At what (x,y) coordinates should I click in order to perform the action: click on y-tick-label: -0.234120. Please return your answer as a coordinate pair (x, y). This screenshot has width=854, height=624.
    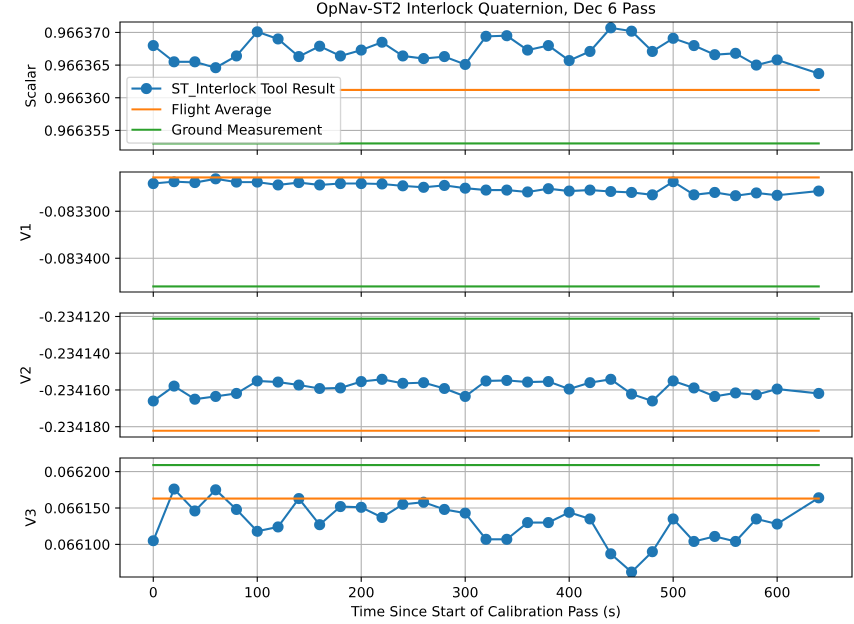
    Looking at the image, I should click on (75, 316).